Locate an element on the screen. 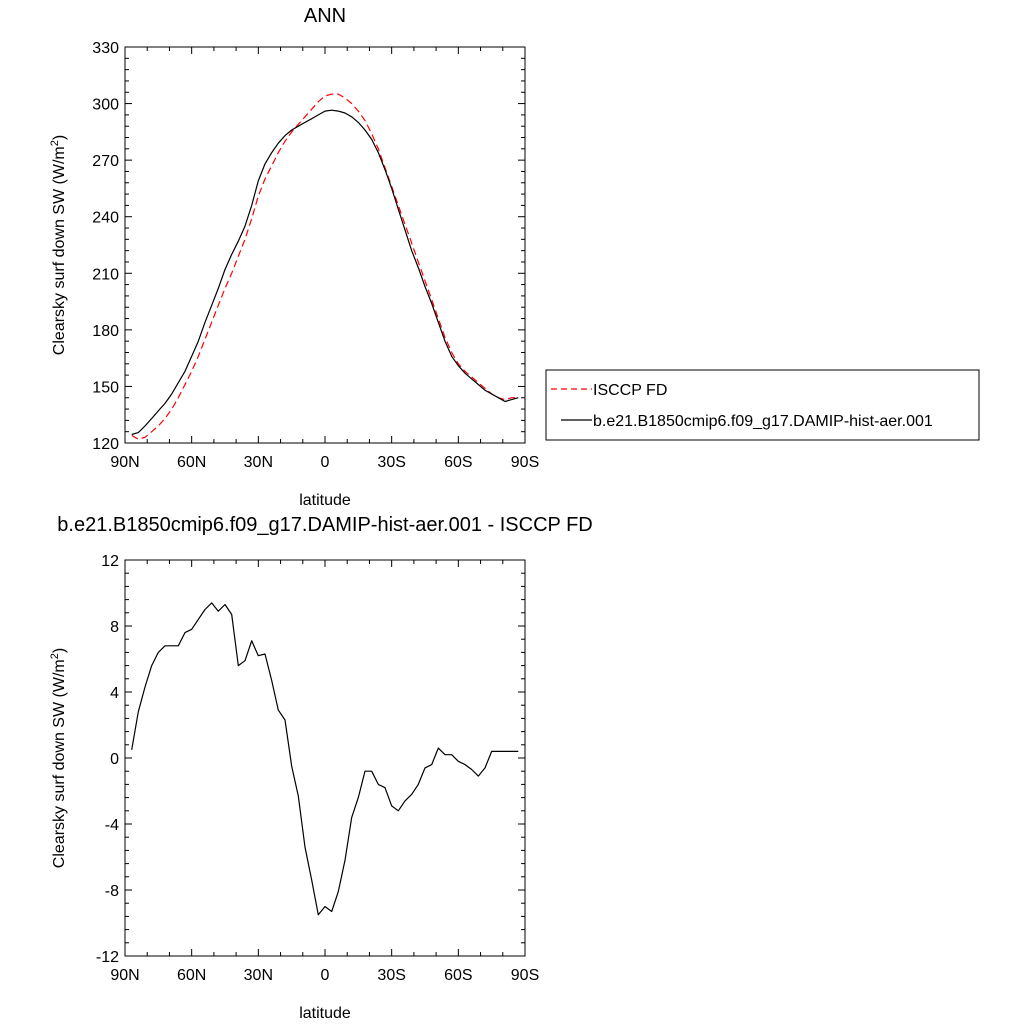  top-x-tick-label: 90S is located at coordinates (525, 462).